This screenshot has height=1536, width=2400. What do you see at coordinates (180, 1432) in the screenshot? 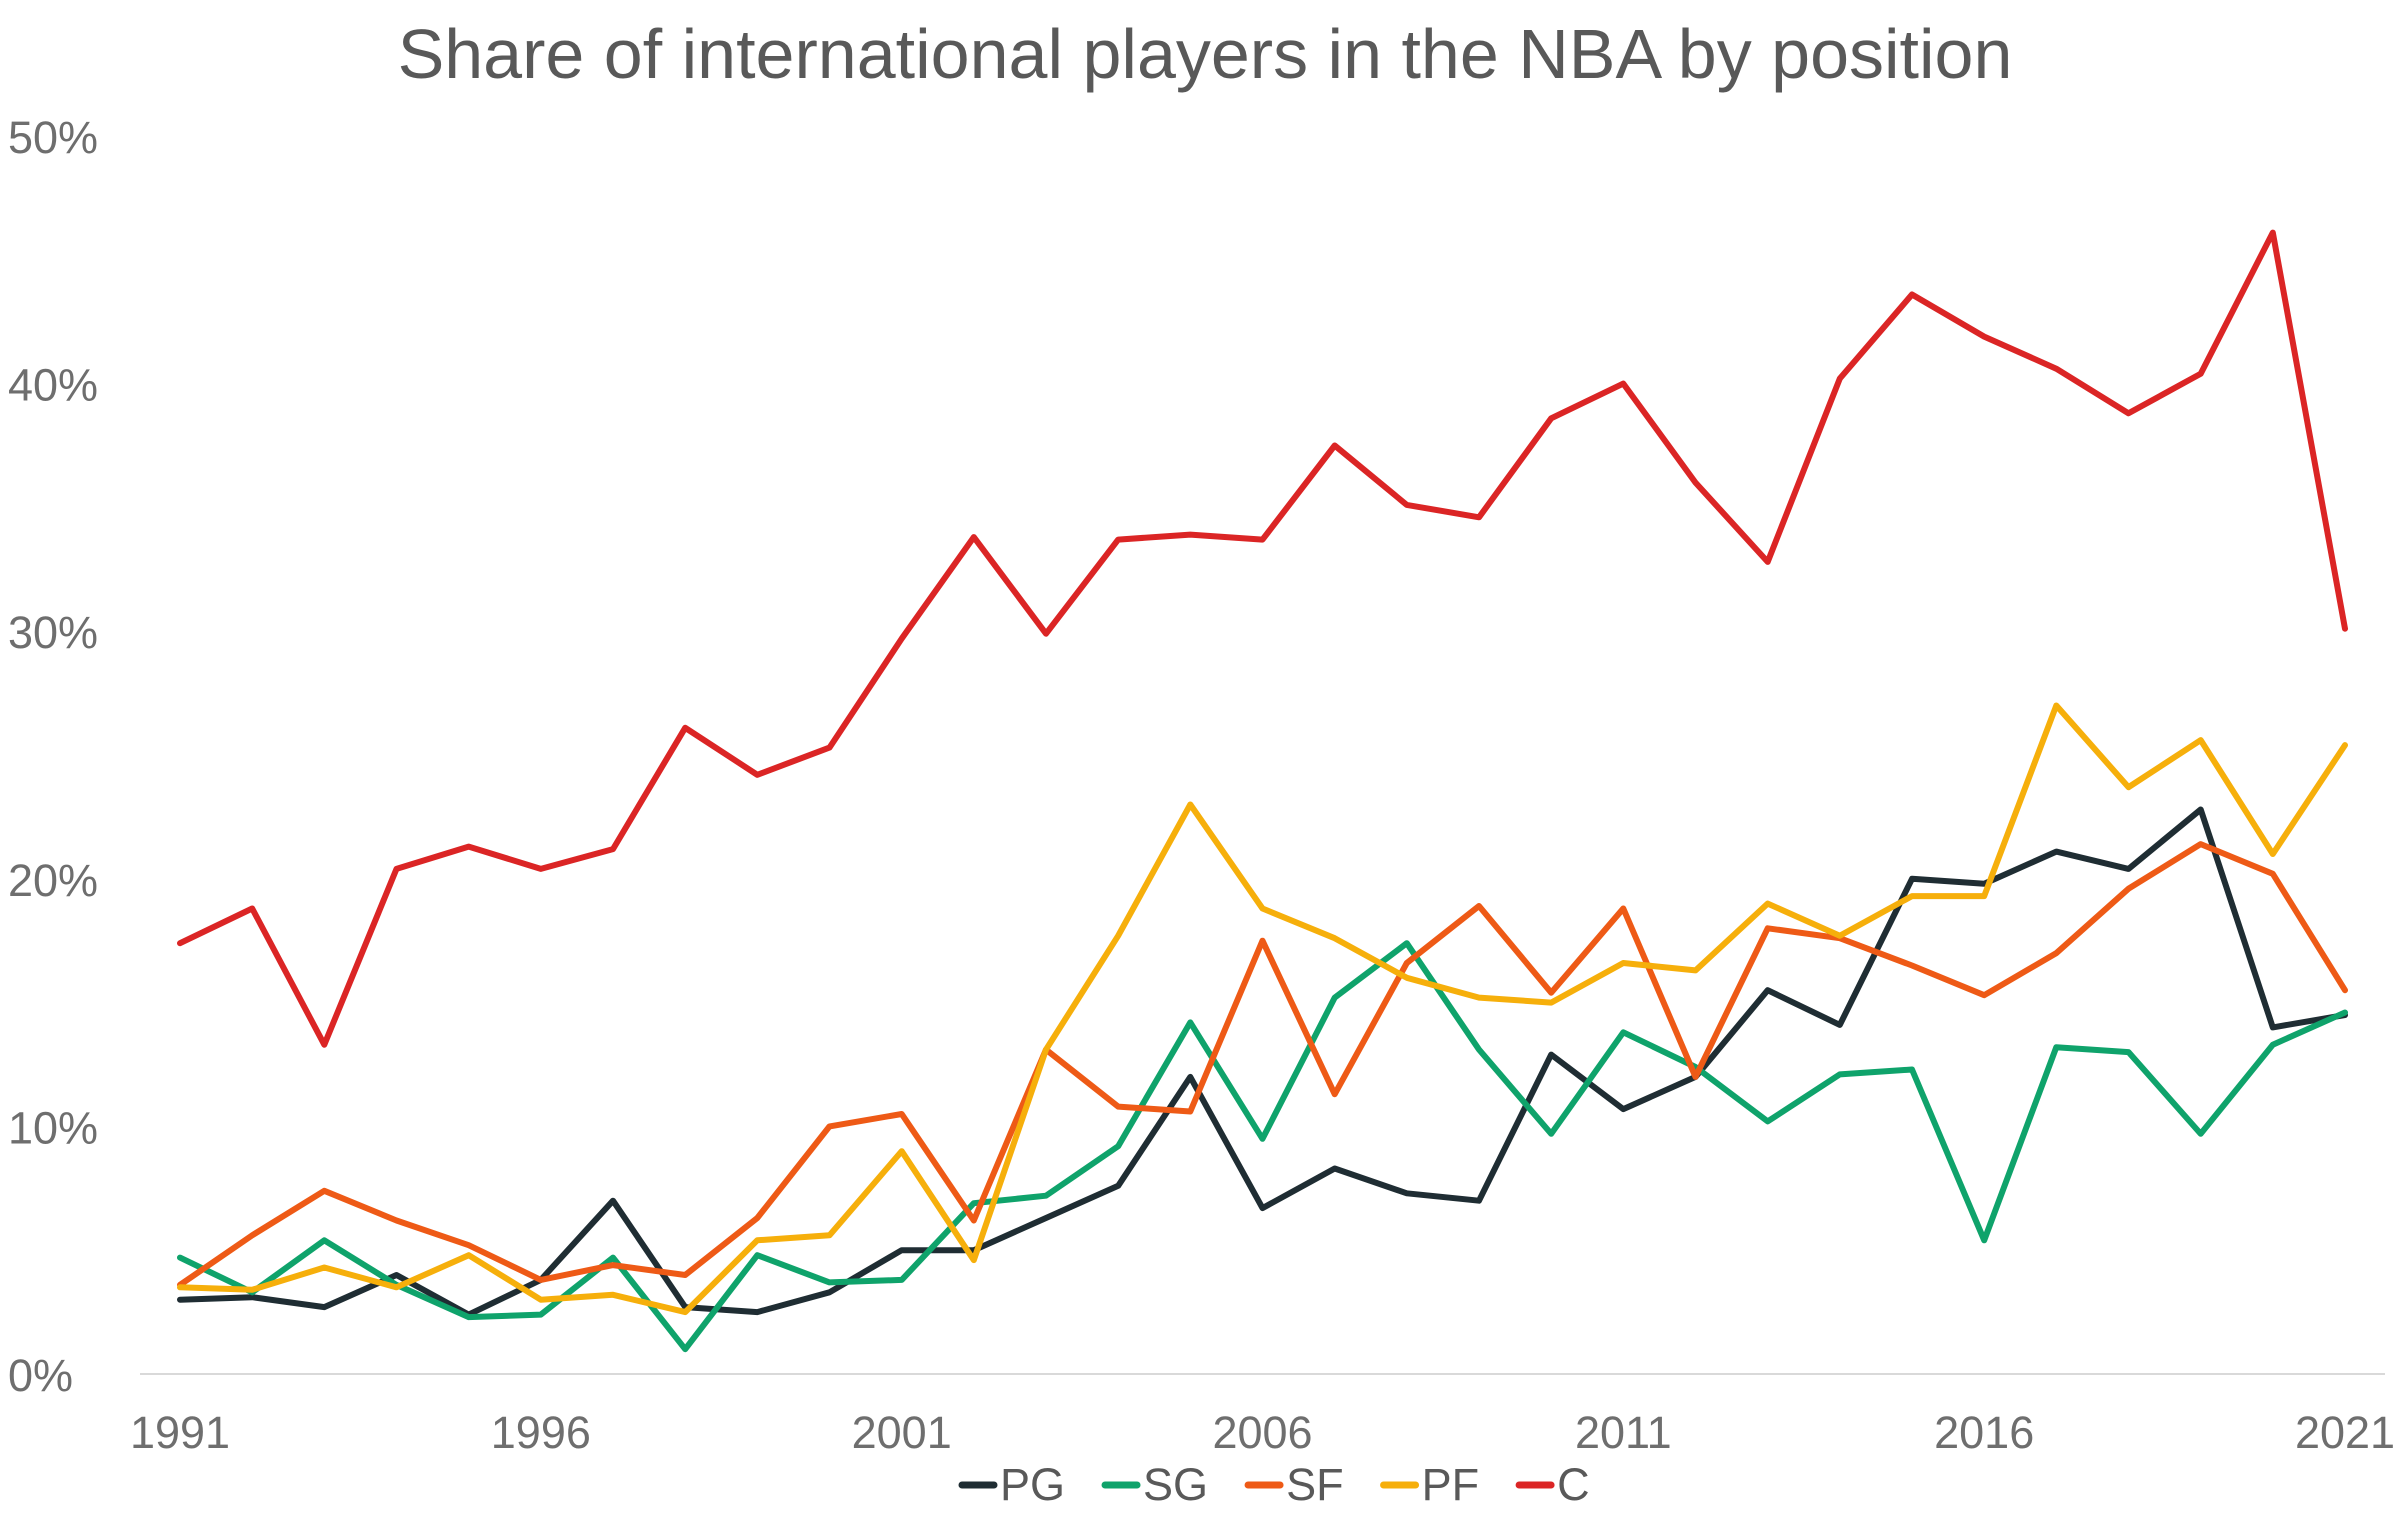
I see `x-tick-label: 1991` at bounding box center [180, 1432].